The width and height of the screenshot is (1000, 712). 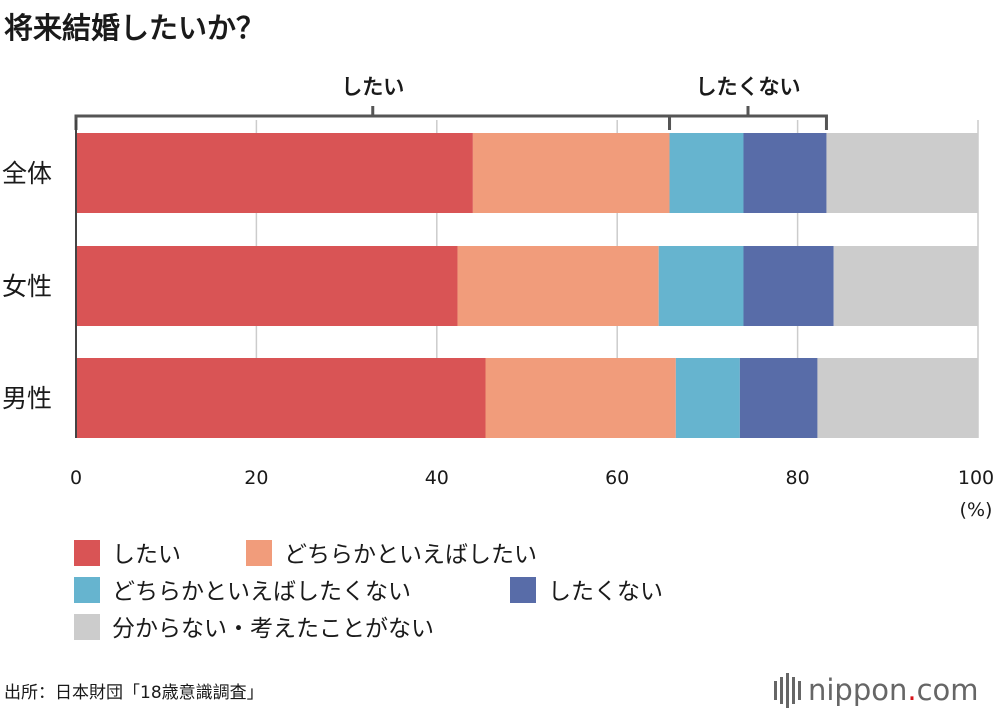 I want to click on category-label-0: 全体, so click(x=27, y=173).